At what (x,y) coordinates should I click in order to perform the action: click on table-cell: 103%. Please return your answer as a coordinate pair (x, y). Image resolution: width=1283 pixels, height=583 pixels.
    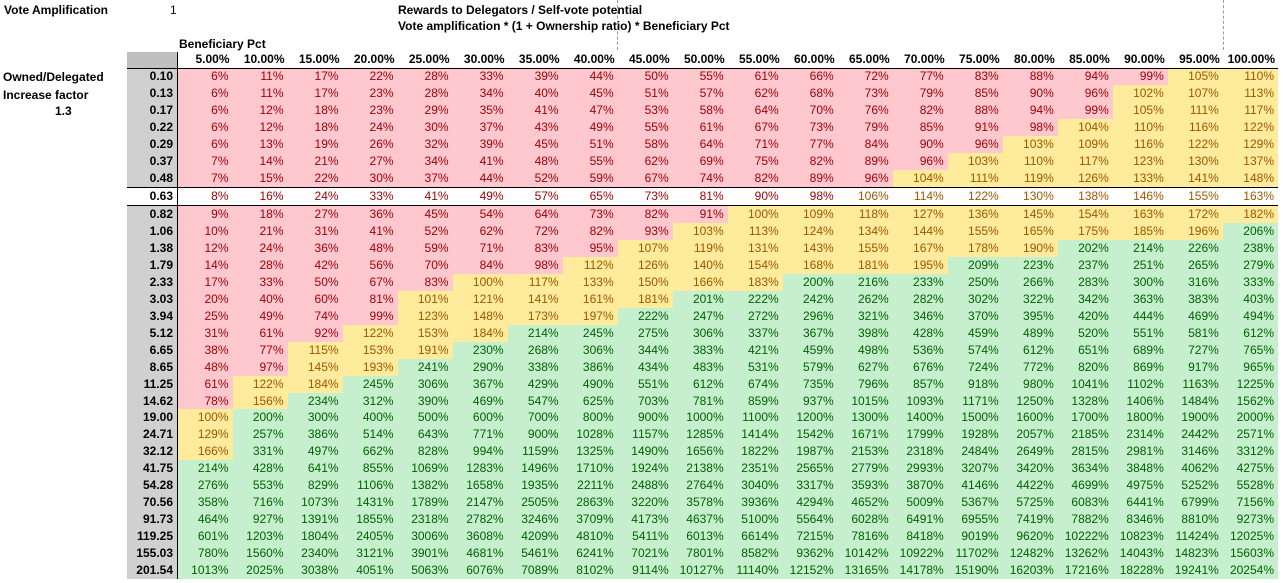
    Looking at the image, I should click on (975, 162).